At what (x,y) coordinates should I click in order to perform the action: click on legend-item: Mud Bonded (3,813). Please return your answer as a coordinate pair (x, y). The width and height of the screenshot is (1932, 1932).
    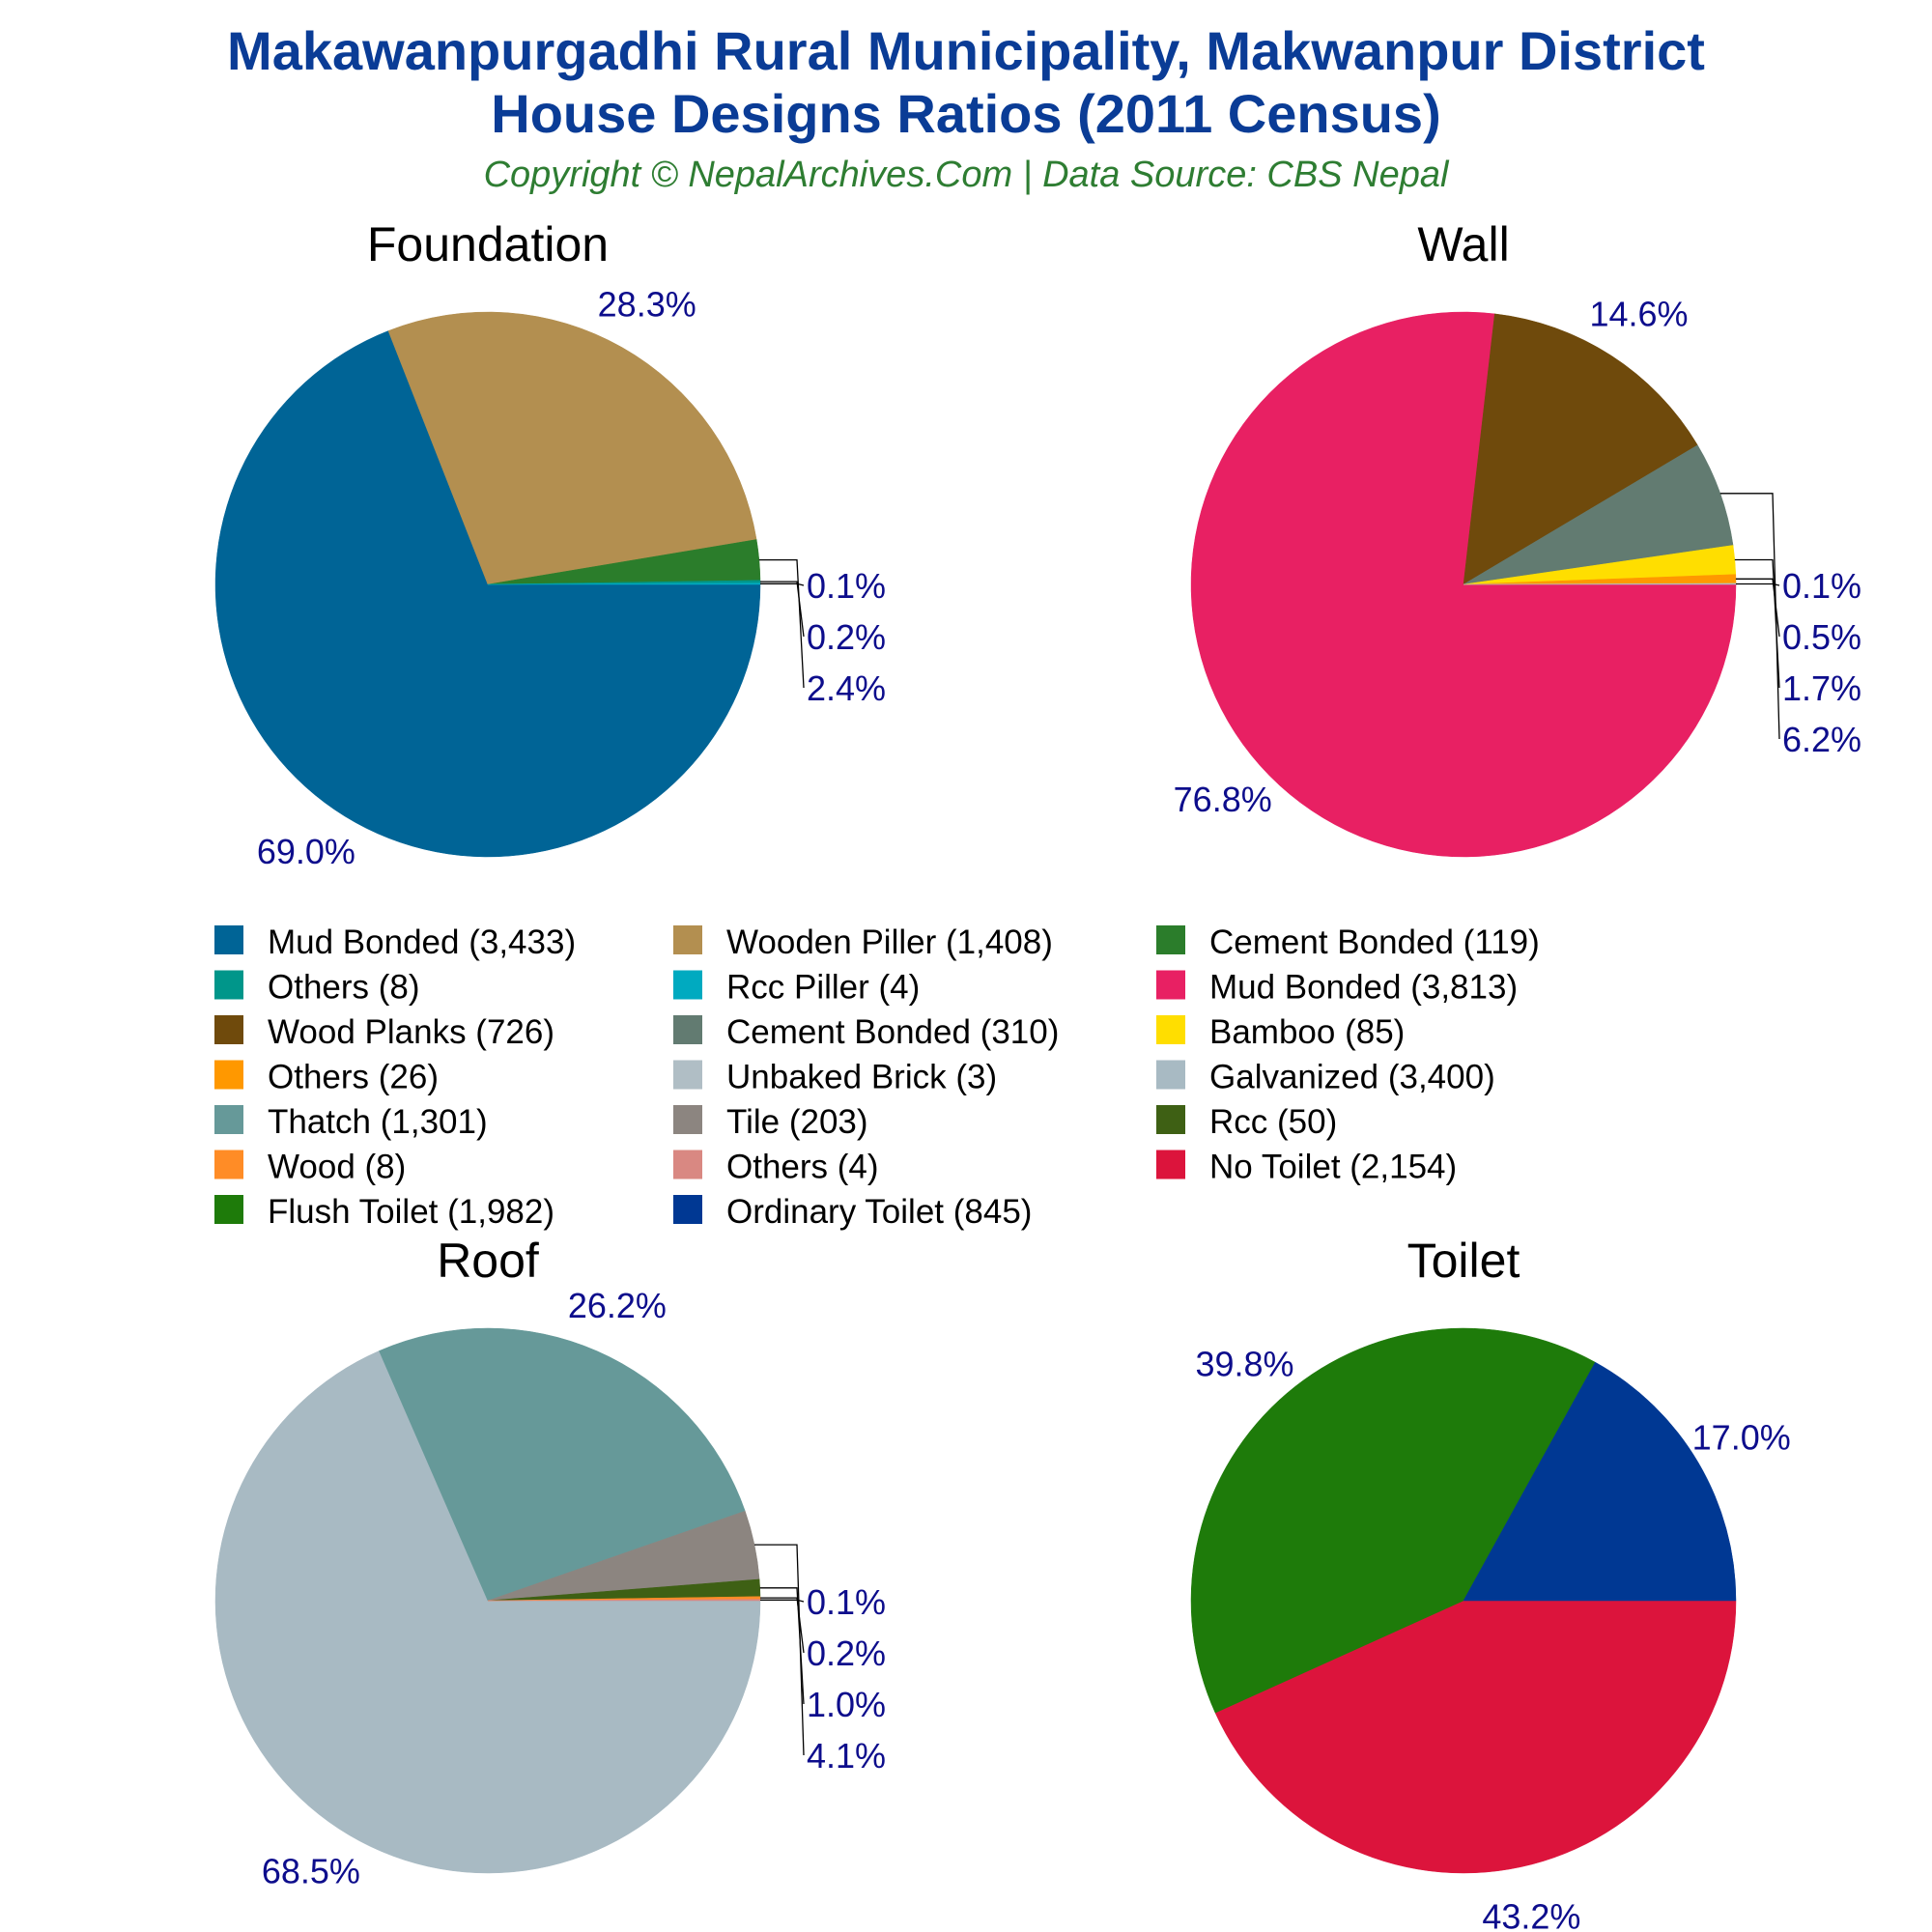
    Looking at the image, I should click on (1337, 988).